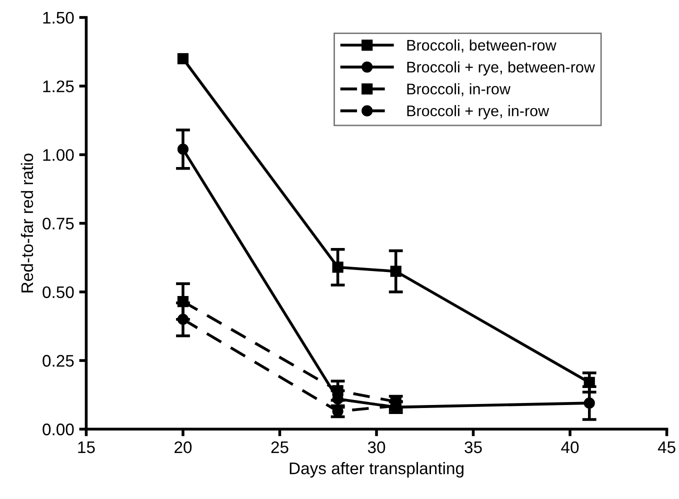 The image size is (679, 499). Describe the element at coordinates (58, 224) in the screenshot. I see `y-tick-label: 0.75` at that location.